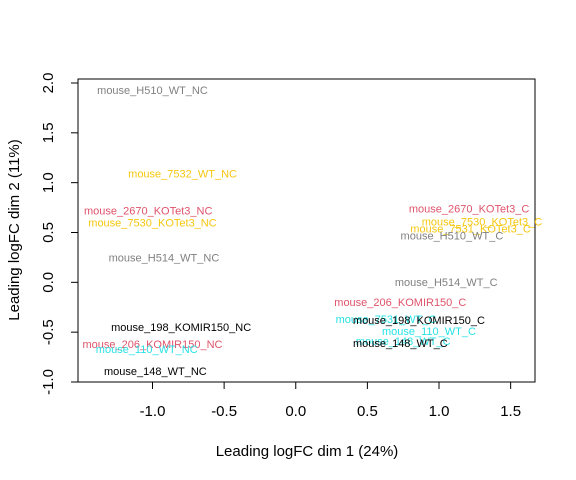 This screenshot has height=480, width=576. I want to click on sample-label: mouse_7530_KOTet3_C, so click(482, 222).